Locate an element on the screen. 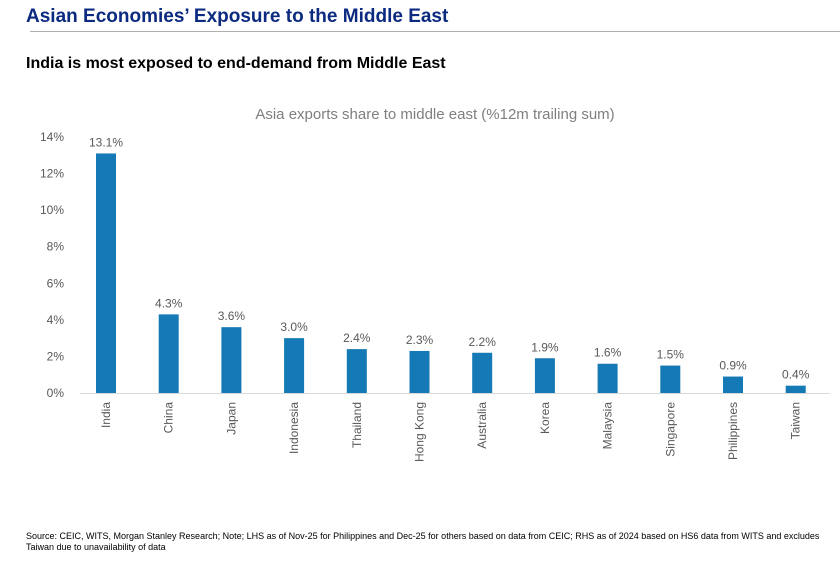  data-label: 0.4% is located at coordinates (796, 375).